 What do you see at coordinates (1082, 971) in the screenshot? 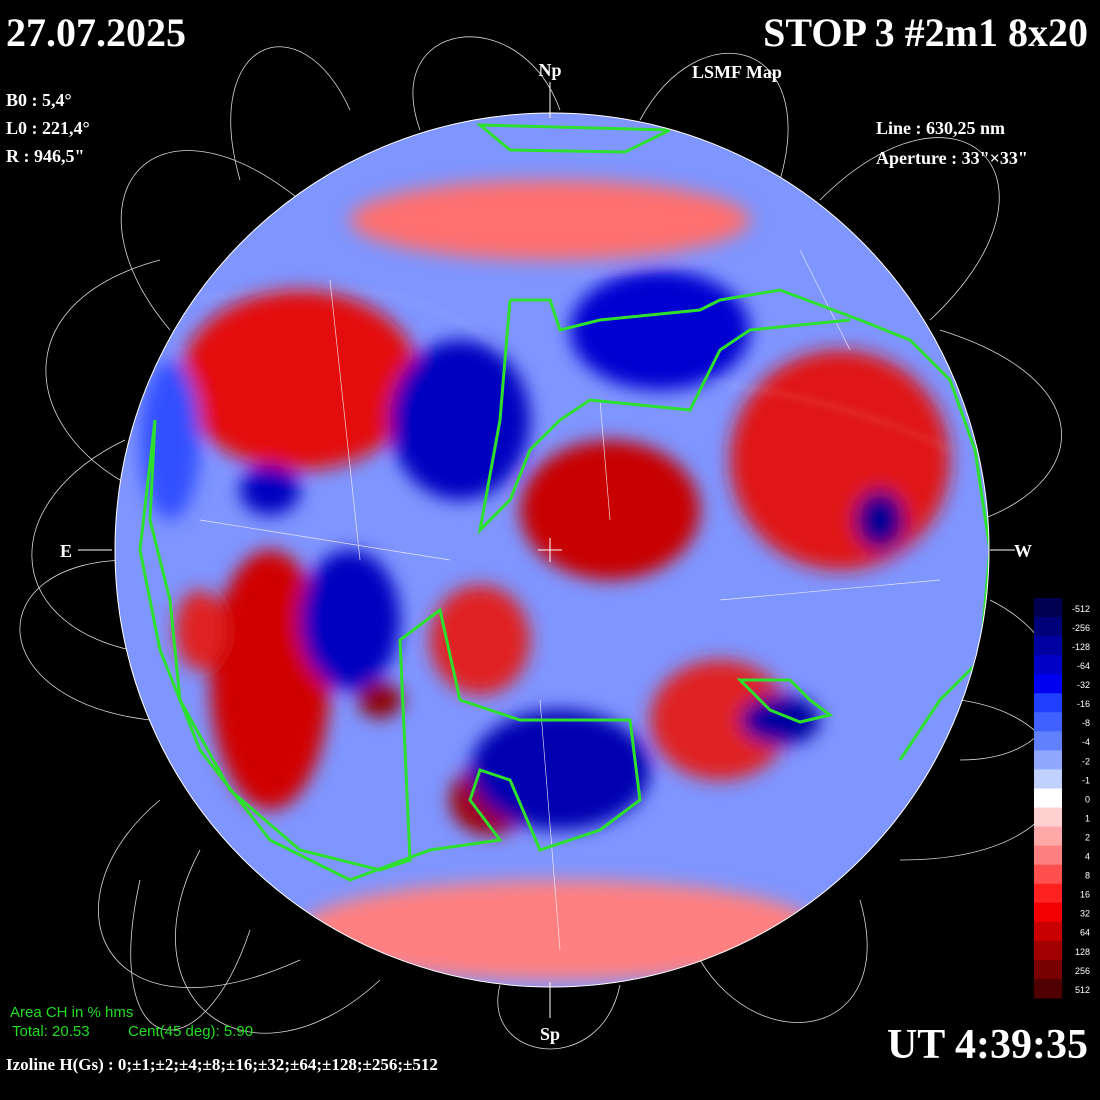
I see `colorbar-label: 256` at bounding box center [1082, 971].